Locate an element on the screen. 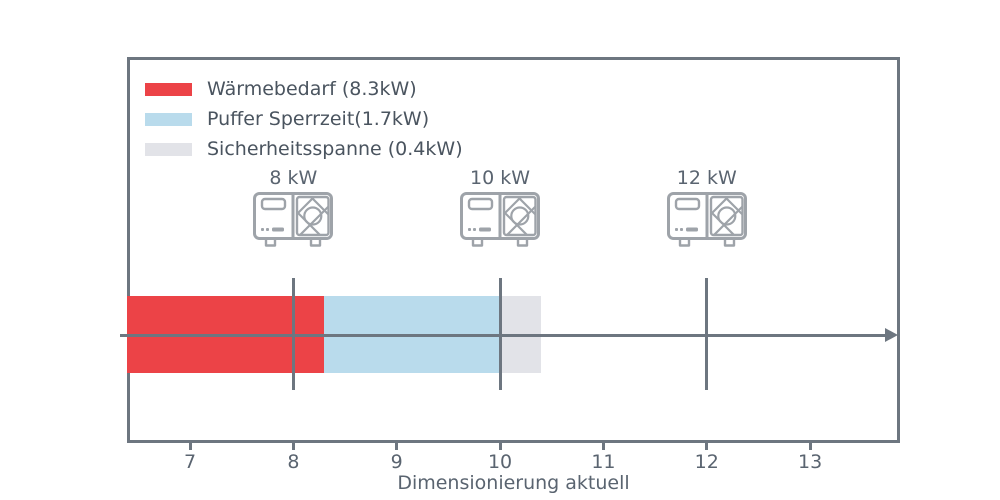 The image size is (1000, 500). x-tick-label: 8 is located at coordinates (293, 462).